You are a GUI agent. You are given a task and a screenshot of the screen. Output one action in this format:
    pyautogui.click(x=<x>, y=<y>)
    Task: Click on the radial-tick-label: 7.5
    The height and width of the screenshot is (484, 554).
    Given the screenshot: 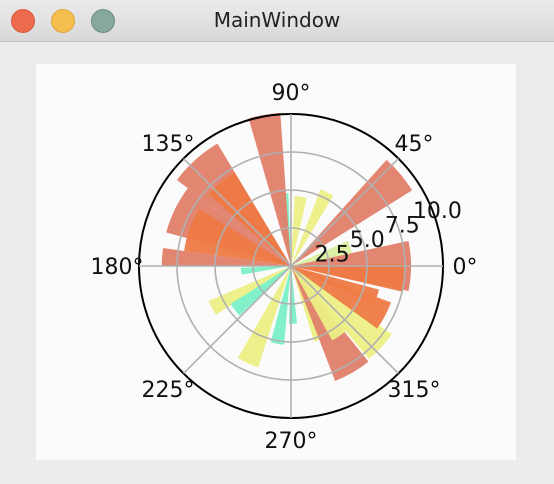 What is the action you would take?
    pyautogui.click(x=402, y=225)
    